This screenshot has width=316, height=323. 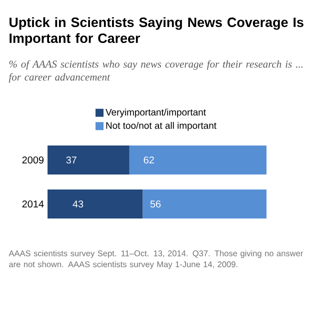 I want to click on data-label: 56, so click(x=155, y=204).